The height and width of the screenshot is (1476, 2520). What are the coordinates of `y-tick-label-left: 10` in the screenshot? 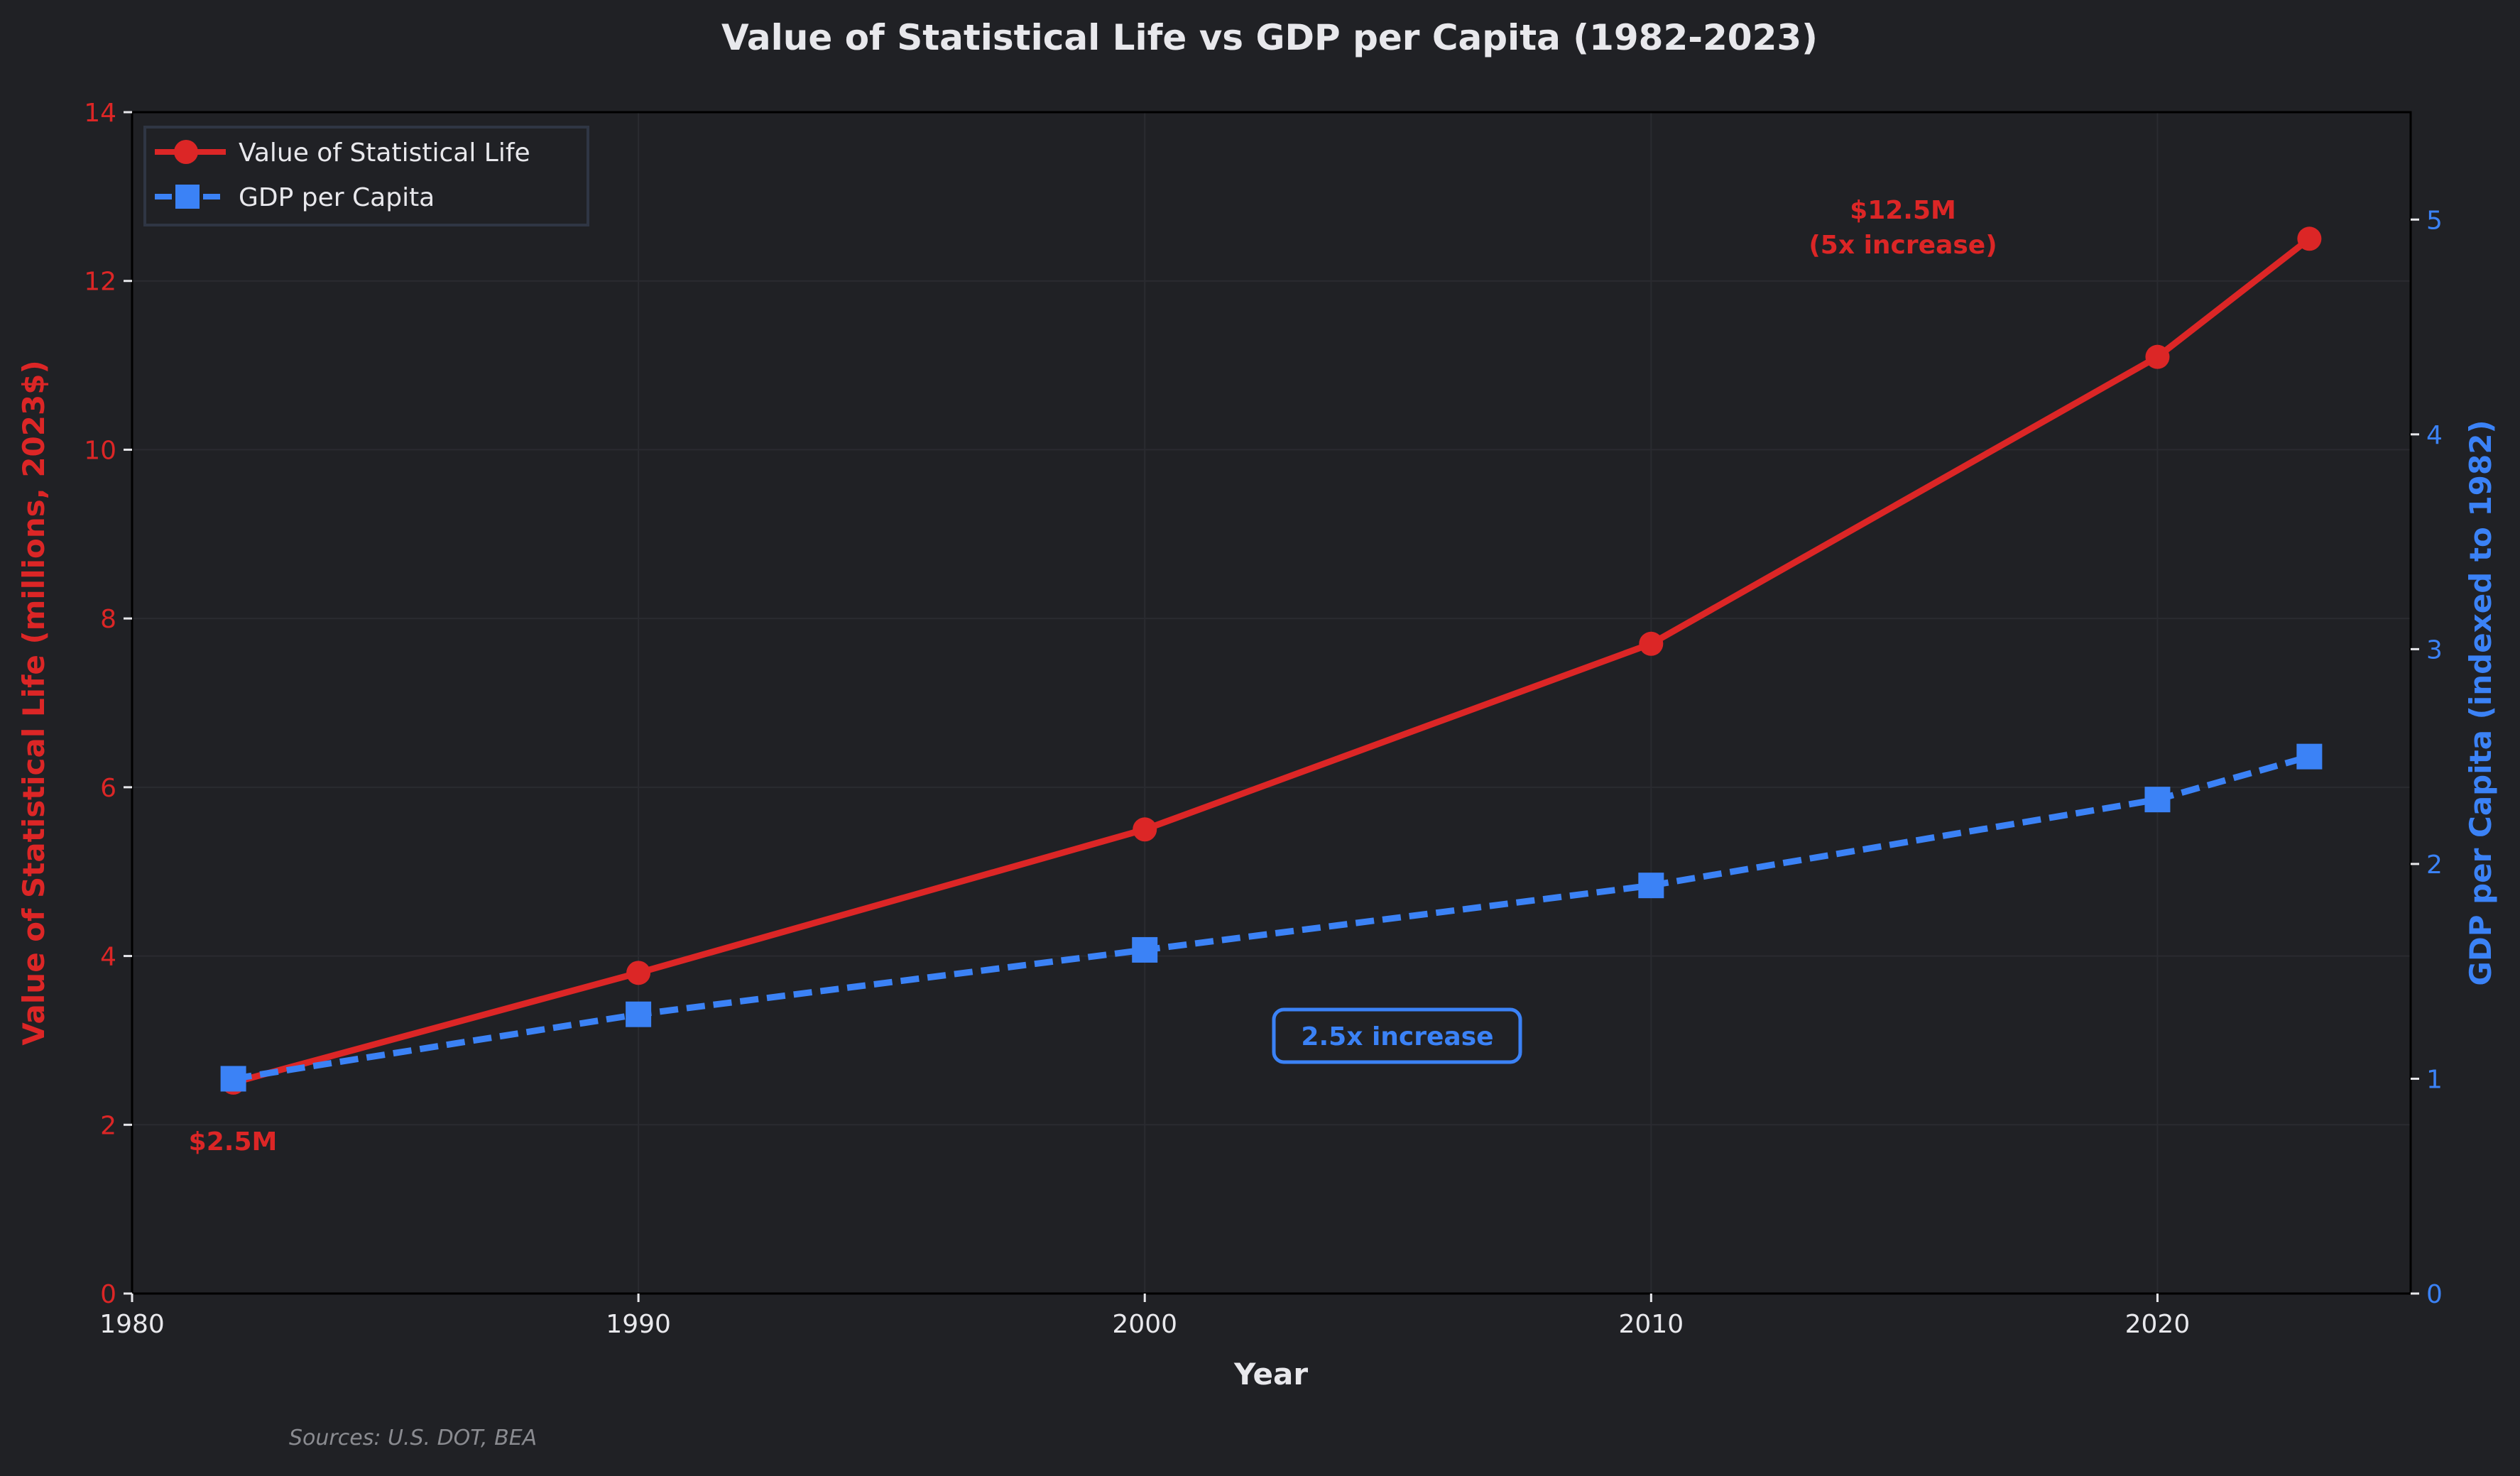 It's located at (100, 450).